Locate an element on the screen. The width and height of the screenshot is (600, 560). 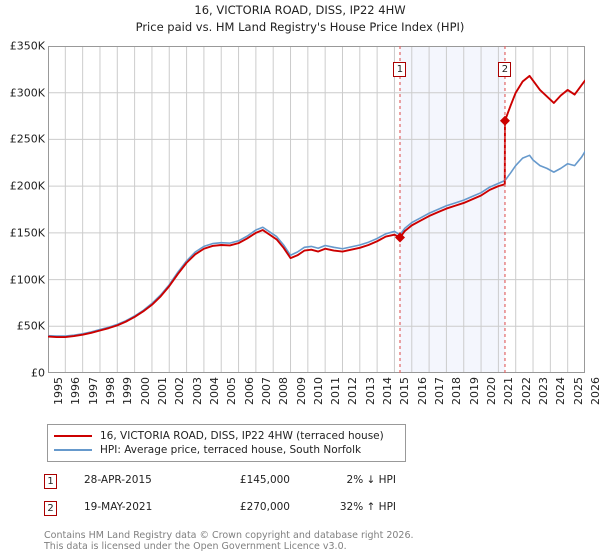
x-tick-label: 1997 is located at coordinates (93, 391).